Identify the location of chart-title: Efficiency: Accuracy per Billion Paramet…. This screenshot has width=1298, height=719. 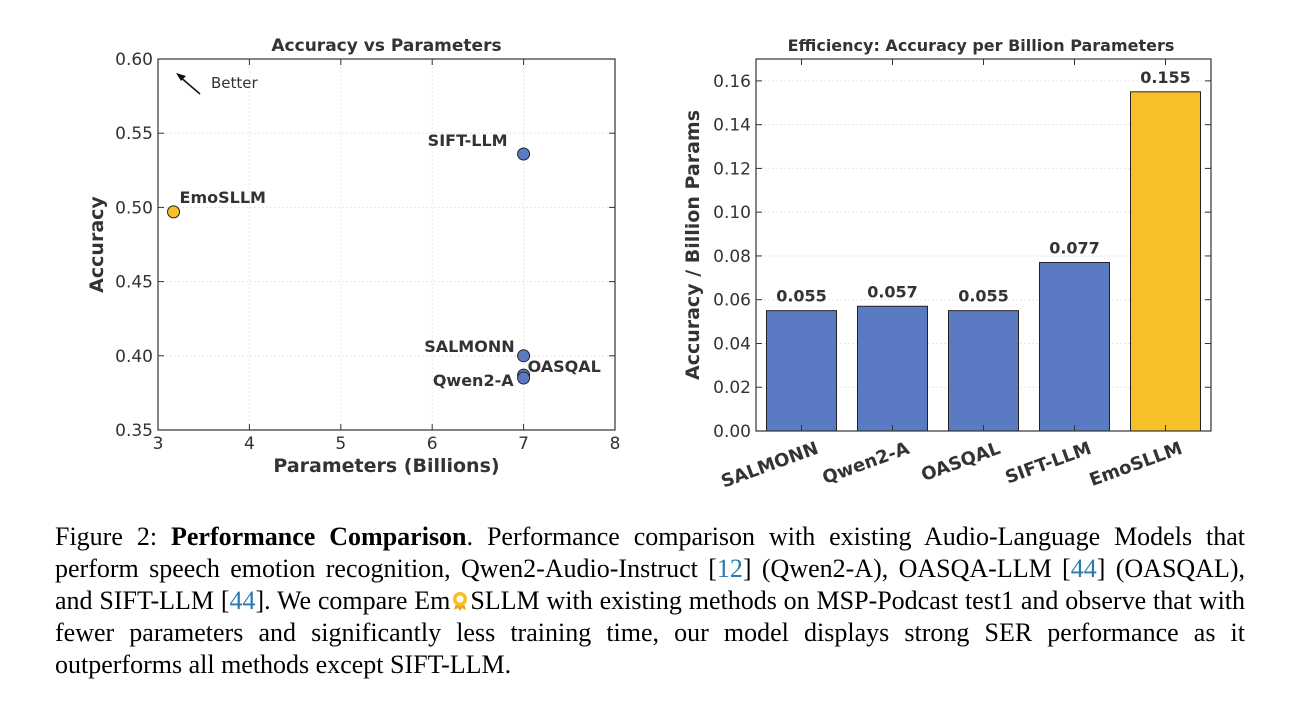
(981, 45).